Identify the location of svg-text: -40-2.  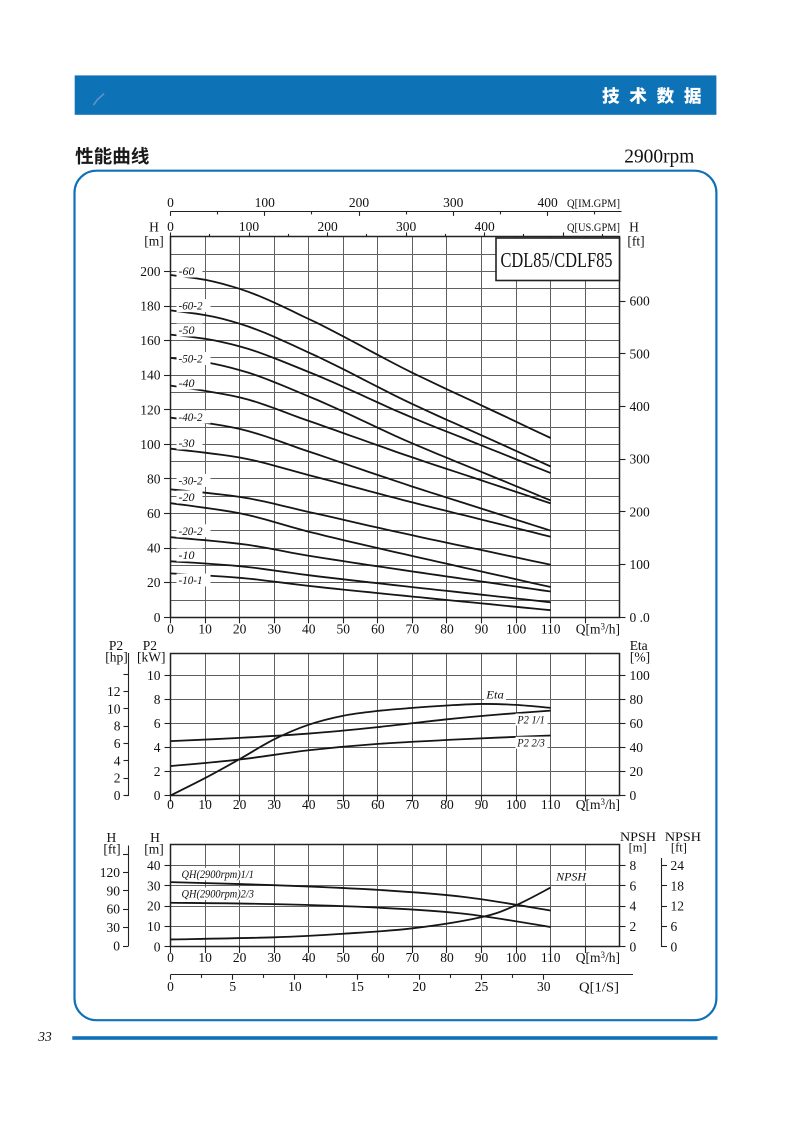
(191, 418).